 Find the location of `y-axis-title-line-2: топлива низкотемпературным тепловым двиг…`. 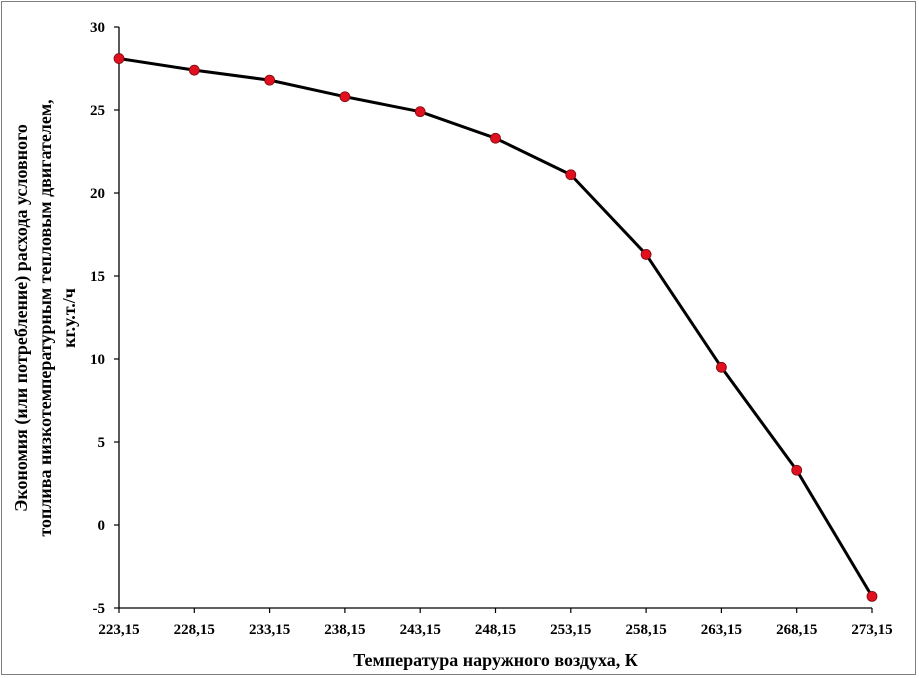

y-axis-title-line-2: топлива низкотемпературным тепловым двиг… is located at coordinates (45, 317).